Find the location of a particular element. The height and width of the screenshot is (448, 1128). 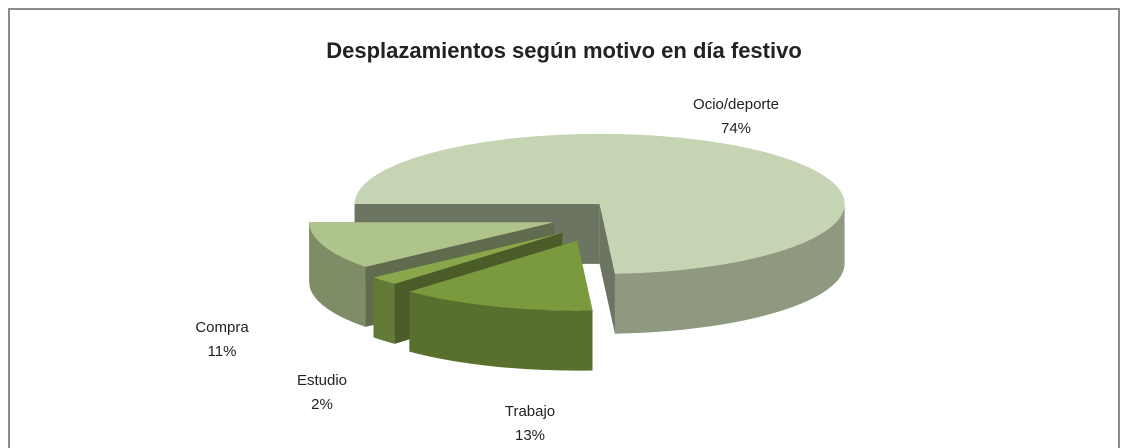

slice-value-label: 74% is located at coordinates (736, 128).